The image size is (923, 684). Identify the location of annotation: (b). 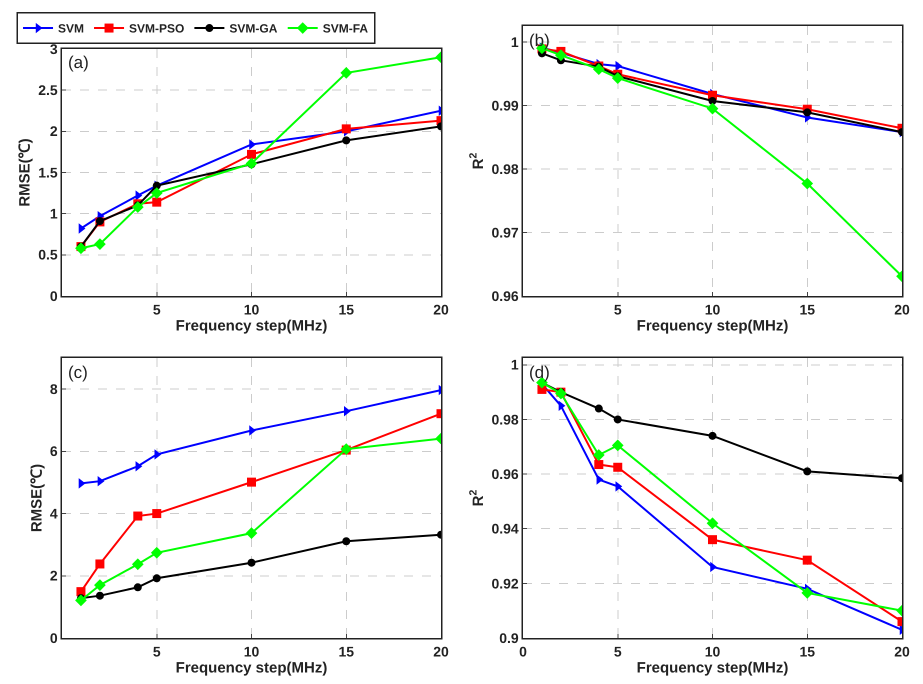
(539, 40).